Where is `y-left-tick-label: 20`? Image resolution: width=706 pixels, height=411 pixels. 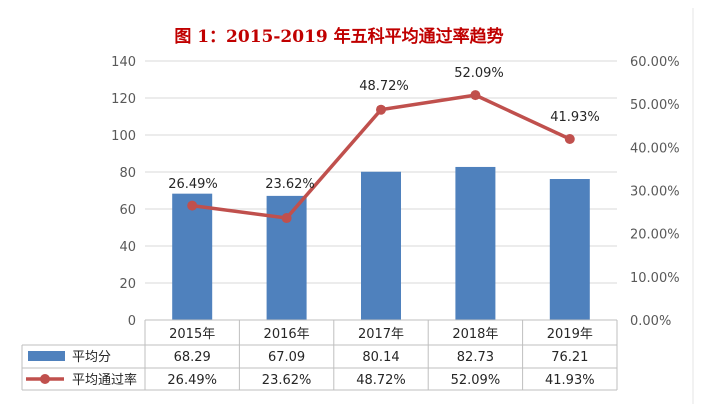 y-left-tick-label: 20 is located at coordinates (127, 284).